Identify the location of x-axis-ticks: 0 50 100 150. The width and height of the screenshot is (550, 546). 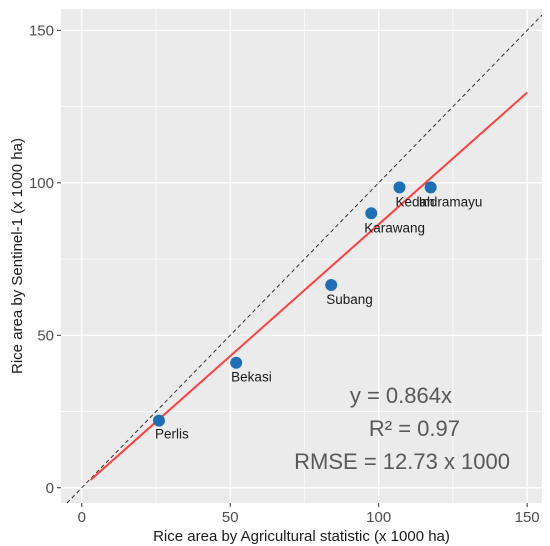
(309, 514).